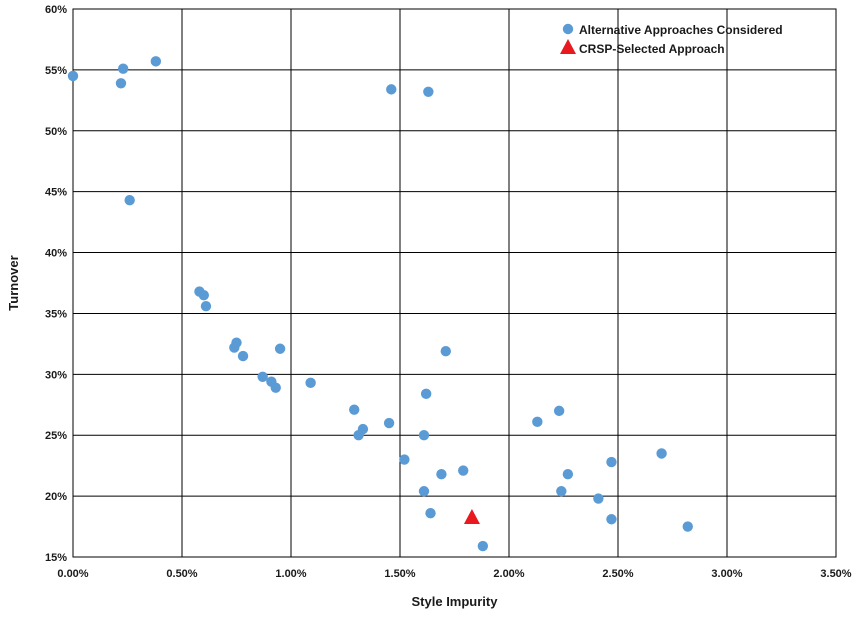  What do you see at coordinates (13, 282) in the screenshot?
I see `y-axis-title: Turnover` at bounding box center [13, 282].